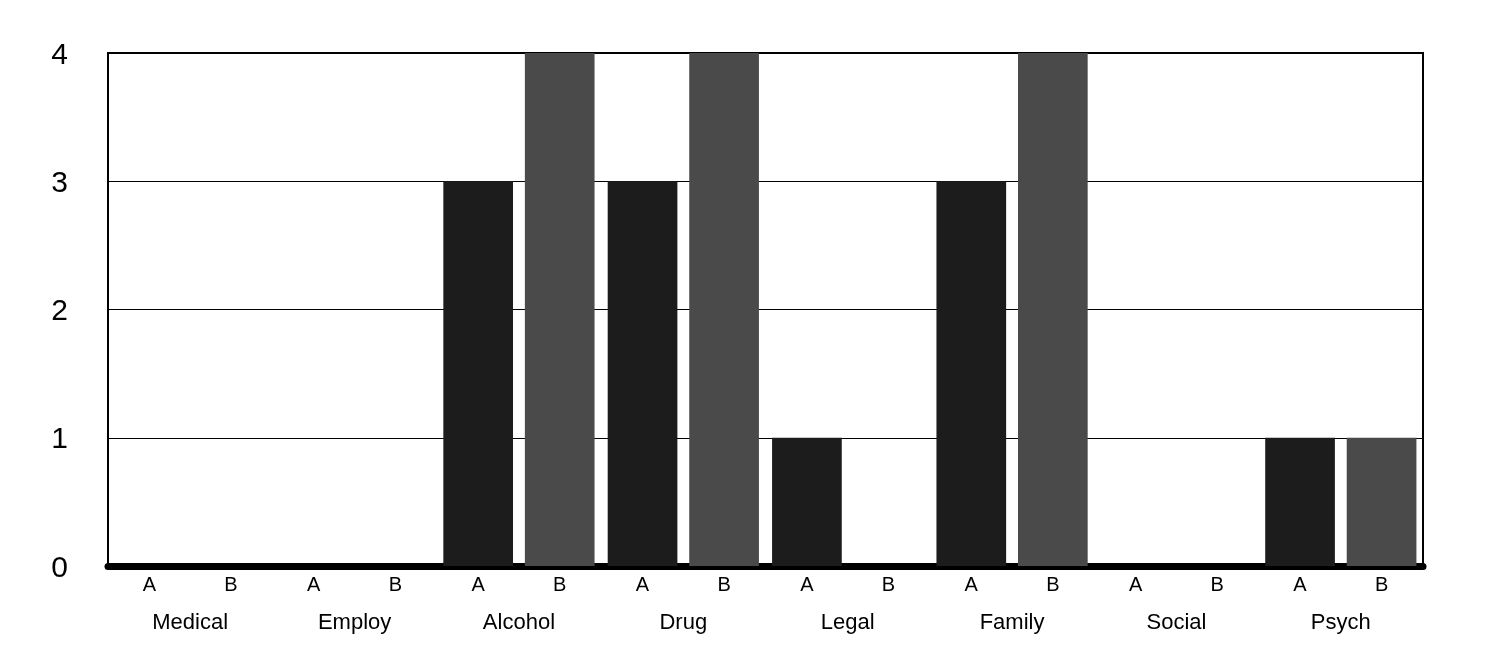 This screenshot has width=1493, height=666. Describe the element at coordinates (519, 621) in the screenshot. I see `x-tick-label: Alcohol` at that location.